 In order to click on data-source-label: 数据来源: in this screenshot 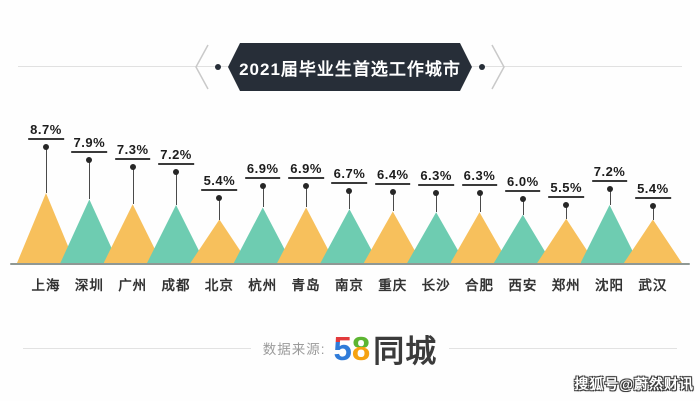, I will do `click(294, 349)`.